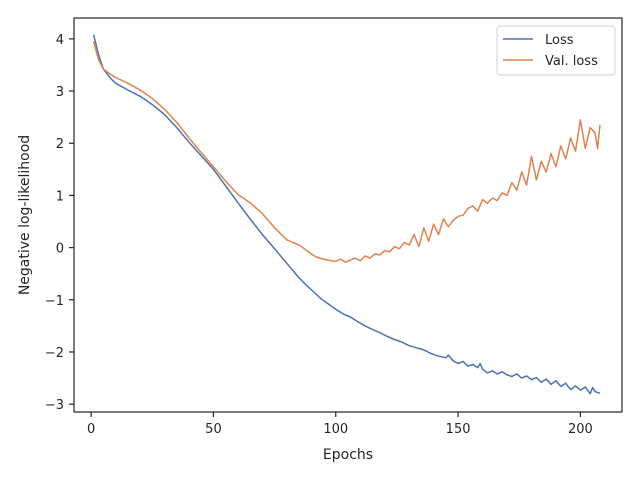 This screenshot has width=640, height=480. I want to click on x-tick-label: 150, so click(458, 429).